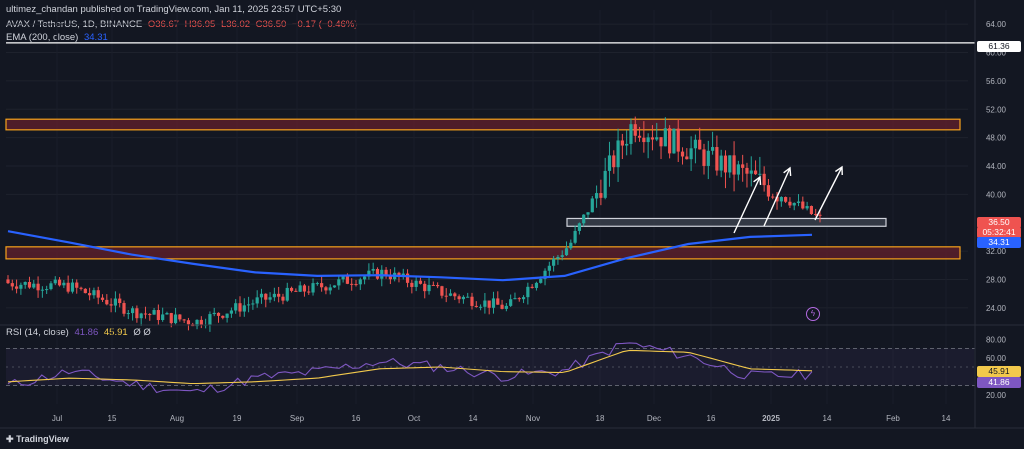  What do you see at coordinates (414, 418) in the screenshot?
I see `time-tick-label: Oct` at bounding box center [414, 418].